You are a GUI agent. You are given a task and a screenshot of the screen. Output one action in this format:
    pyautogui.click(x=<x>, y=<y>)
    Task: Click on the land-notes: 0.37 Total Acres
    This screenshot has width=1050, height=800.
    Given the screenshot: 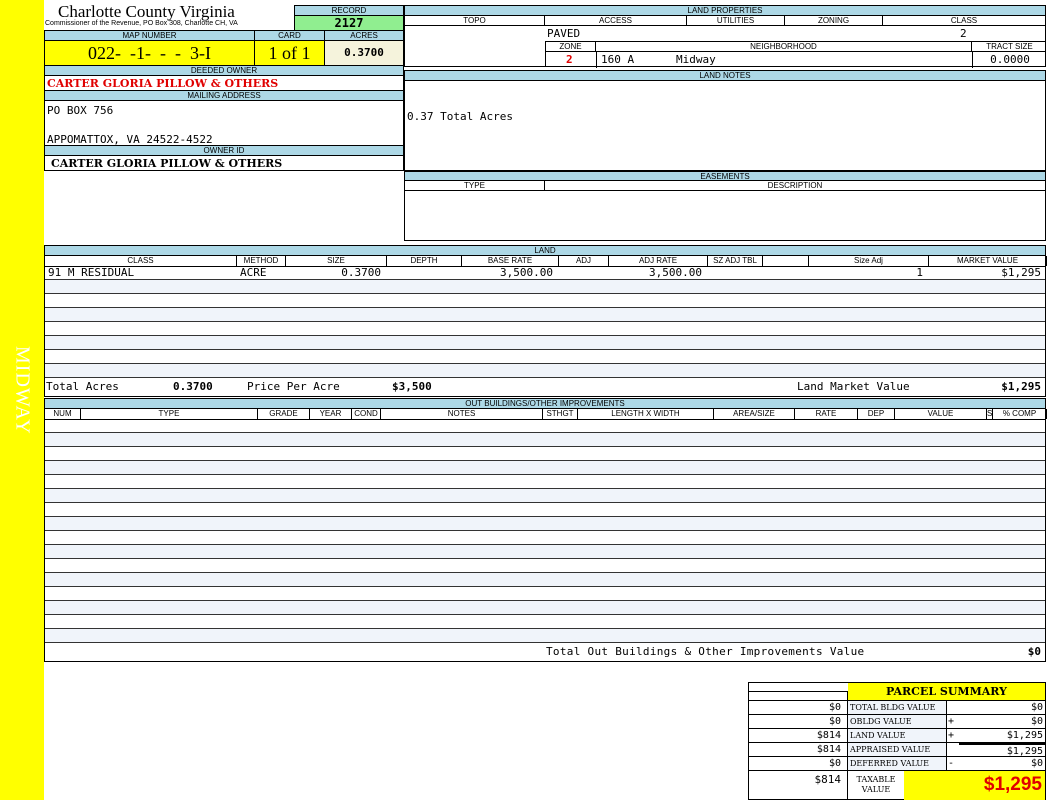 What is the action you would take?
    pyautogui.click(x=725, y=125)
    